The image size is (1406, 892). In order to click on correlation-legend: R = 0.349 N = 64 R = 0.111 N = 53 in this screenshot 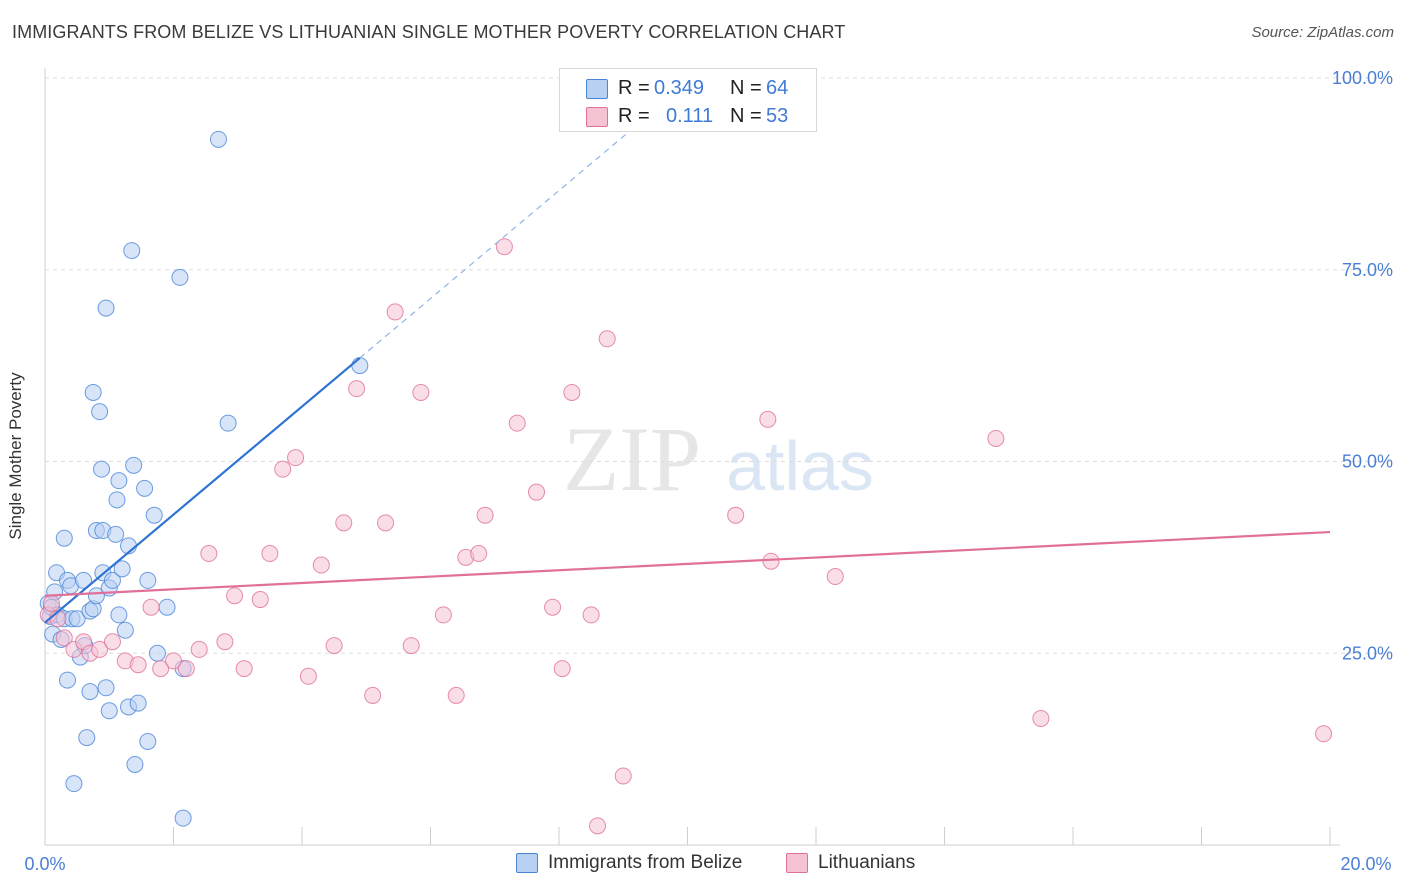, I will do `click(688, 100)`.